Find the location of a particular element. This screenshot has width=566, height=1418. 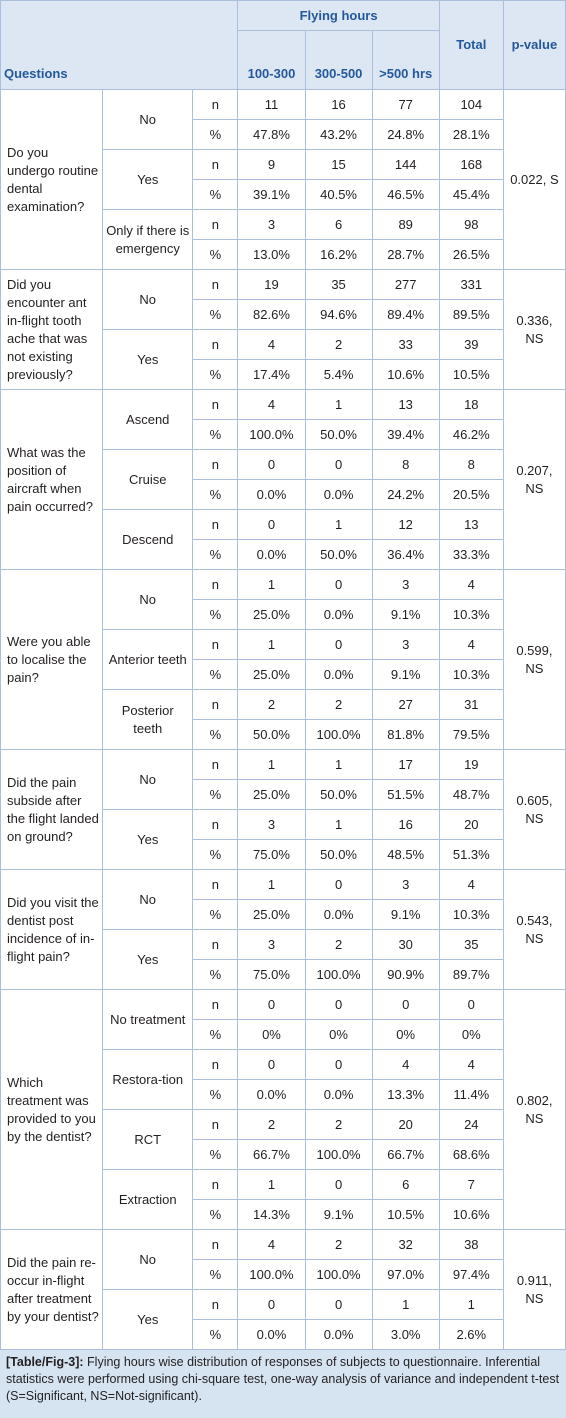

count-cell: 11 is located at coordinates (271, 104).